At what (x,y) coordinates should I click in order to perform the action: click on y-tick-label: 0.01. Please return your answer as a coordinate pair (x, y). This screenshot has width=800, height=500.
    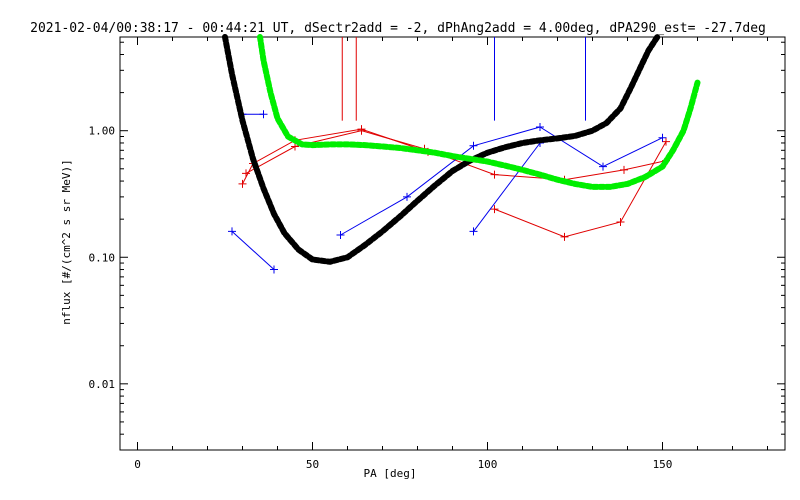
    Looking at the image, I should click on (102, 384).